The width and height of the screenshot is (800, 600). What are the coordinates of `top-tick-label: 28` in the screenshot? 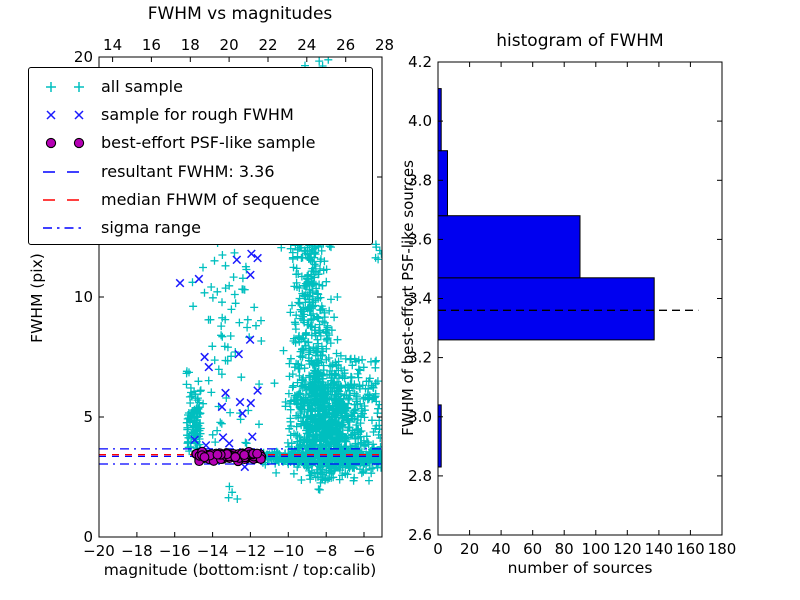 It's located at (384, 45).